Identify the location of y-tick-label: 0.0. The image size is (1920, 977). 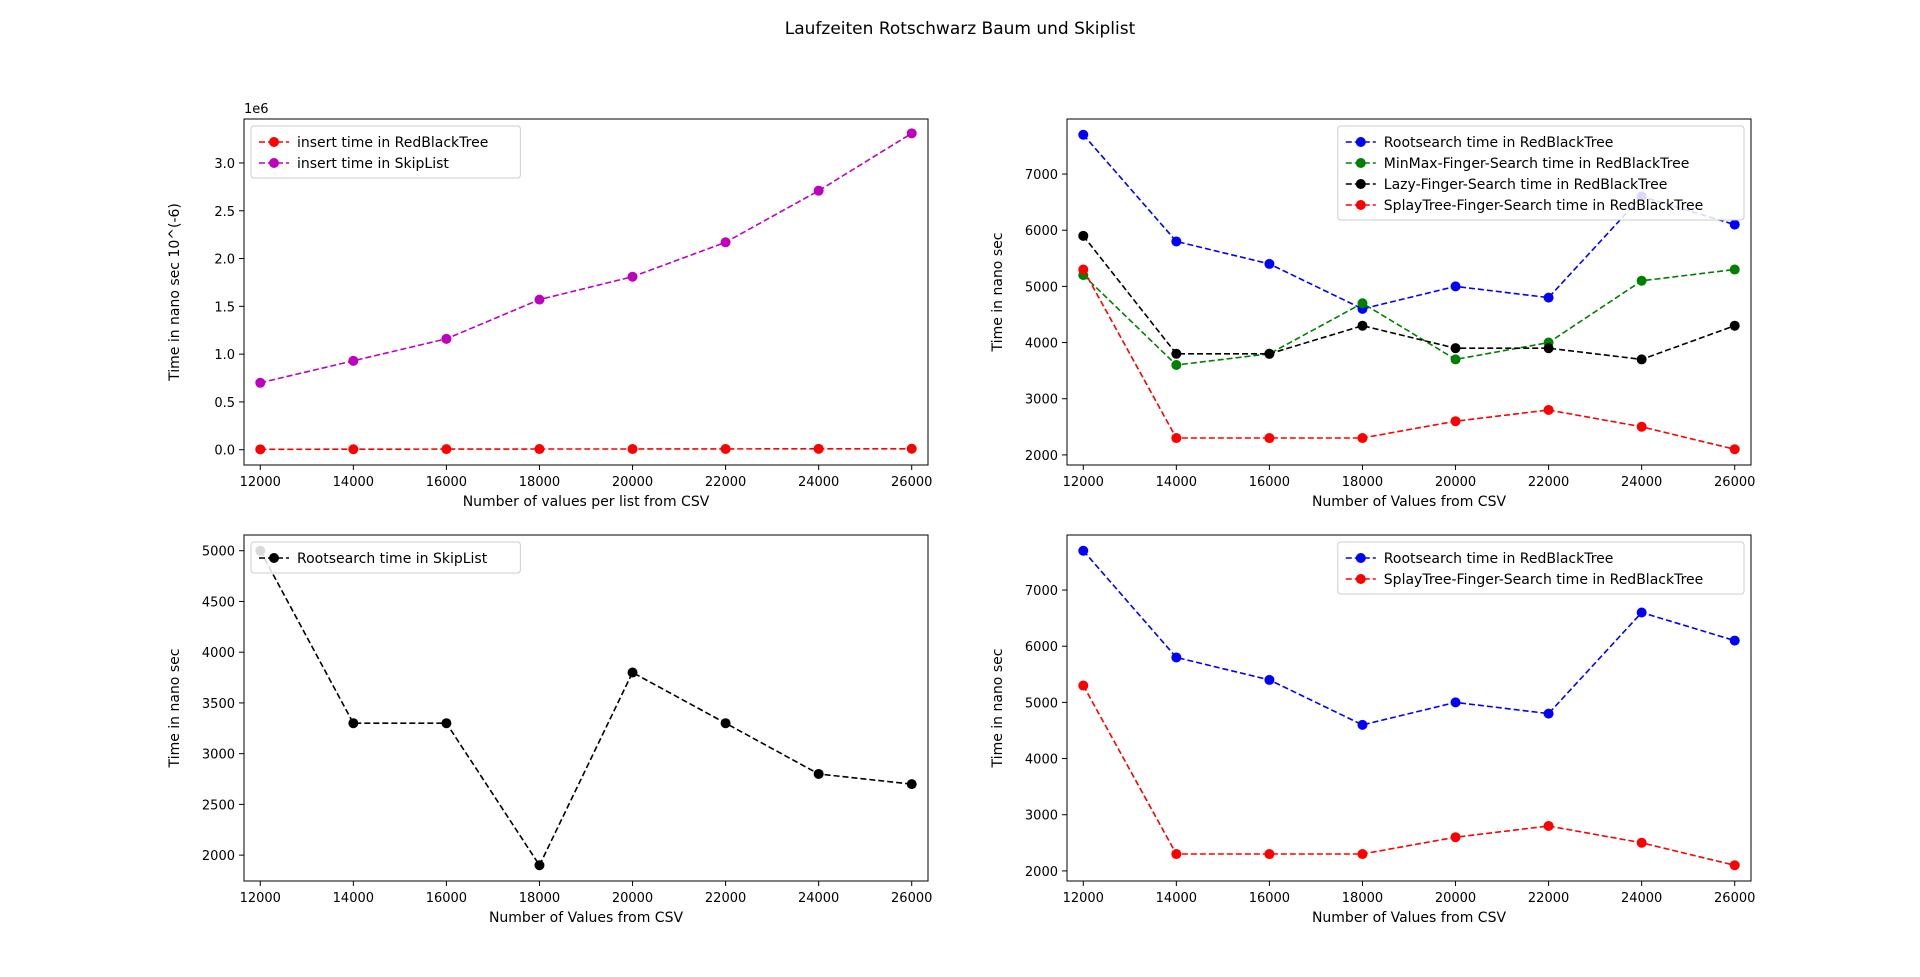
(224, 451).